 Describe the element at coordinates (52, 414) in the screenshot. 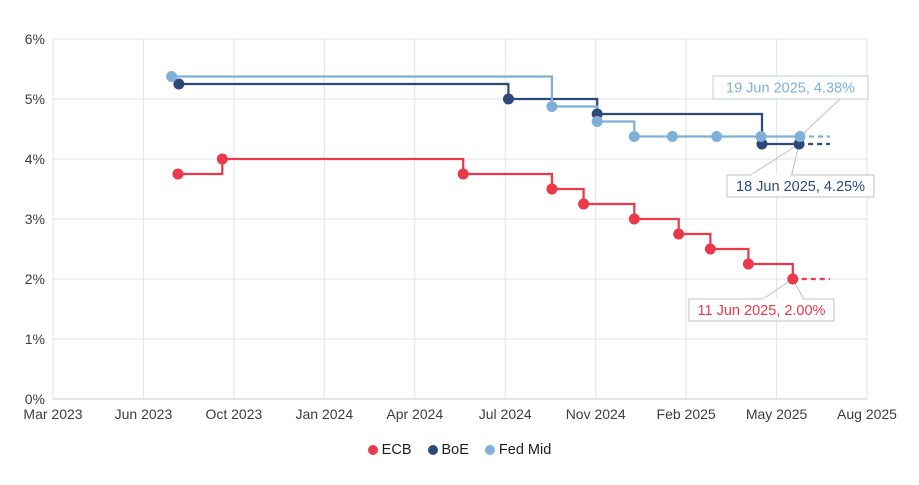

I see `x-tick-label: Mar 2023` at that location.